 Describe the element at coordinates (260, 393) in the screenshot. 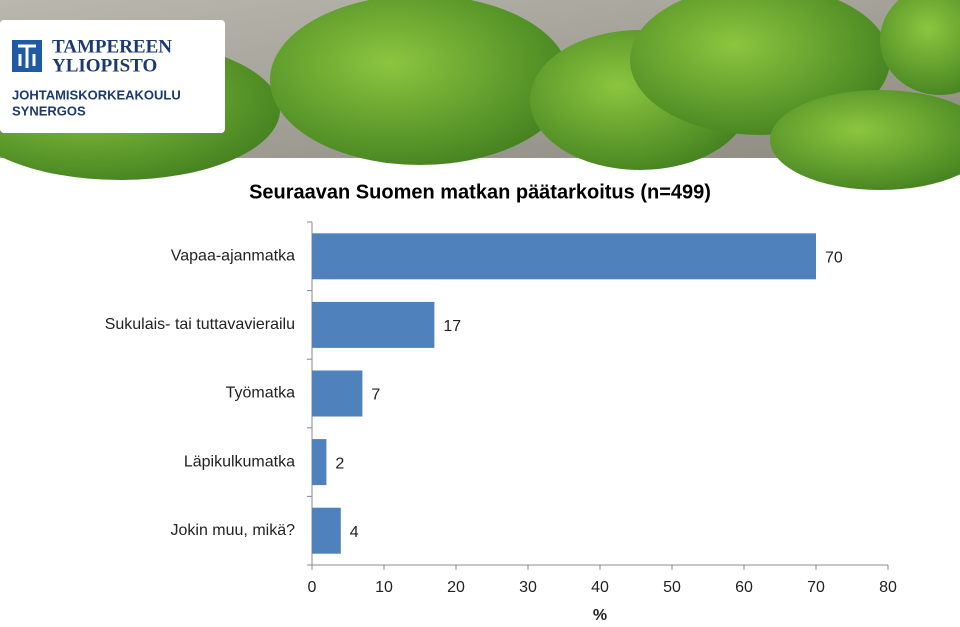

I see `y-tick-label: Työmatka` at that location.